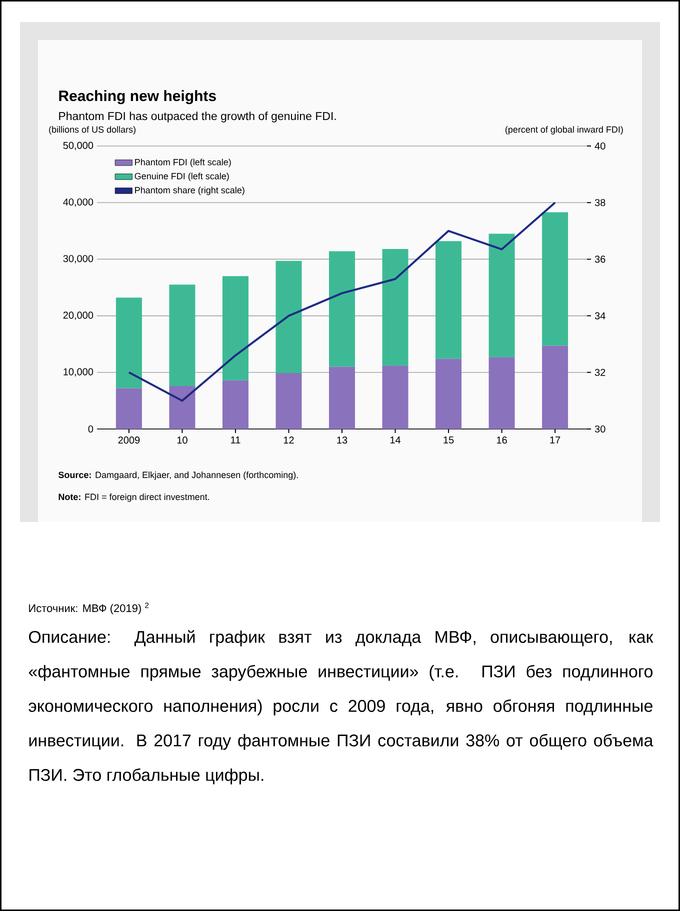 The image size is (680, 911). Describe the element at coordinates (133, 497) in the screenshot. I see `text: Note: FDI = foreign direct investment.` at that location.